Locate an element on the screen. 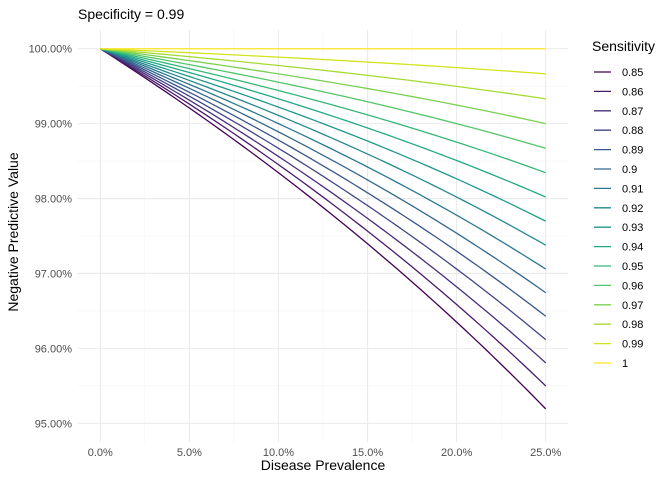 The width and height of the screenshot is (672, 480). y-tick-label: 98.00% is located at coordinates (54, 200).